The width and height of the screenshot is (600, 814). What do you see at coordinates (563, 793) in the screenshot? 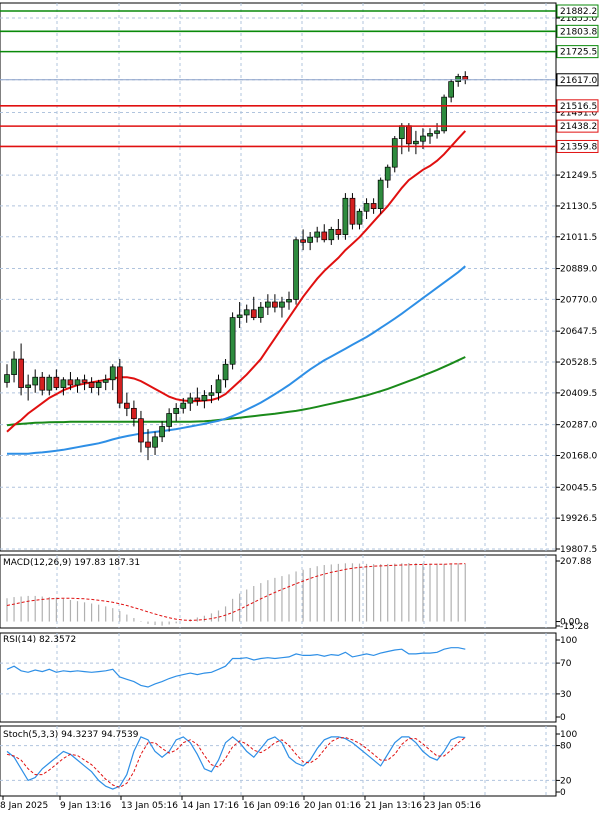
I see `stoch-tick-label: 0` at bounding box center [563, 793].